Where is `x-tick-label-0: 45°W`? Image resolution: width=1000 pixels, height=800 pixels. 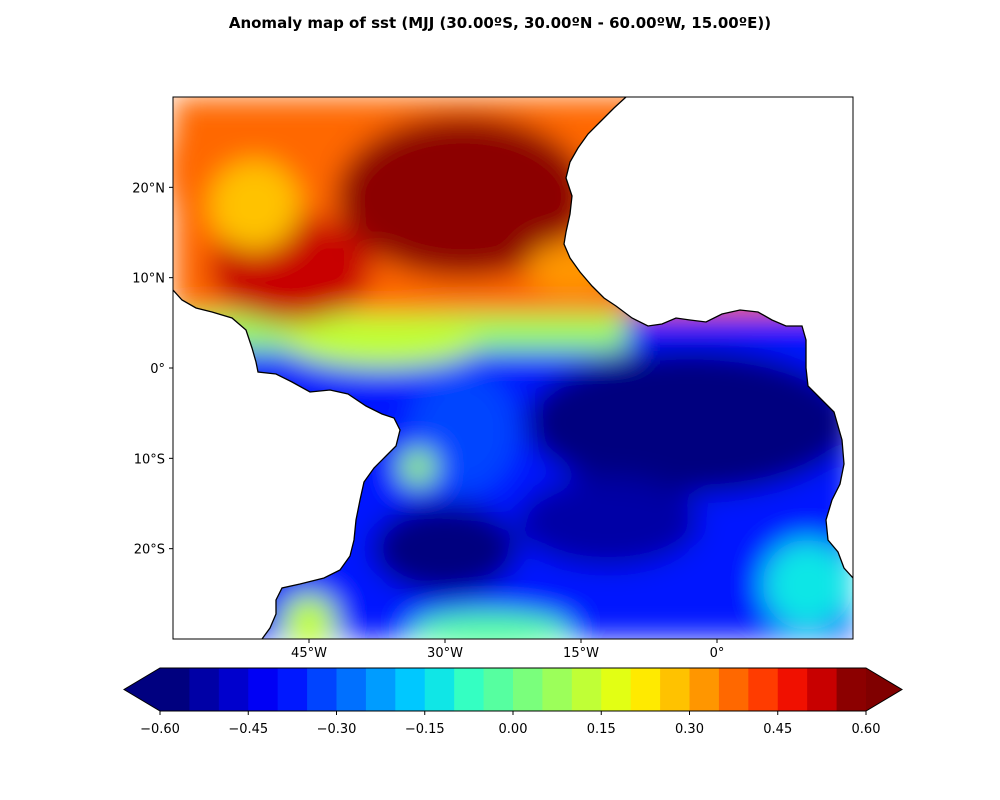 x-tick-label-0: 45°W is located at coordinates (309, 653).